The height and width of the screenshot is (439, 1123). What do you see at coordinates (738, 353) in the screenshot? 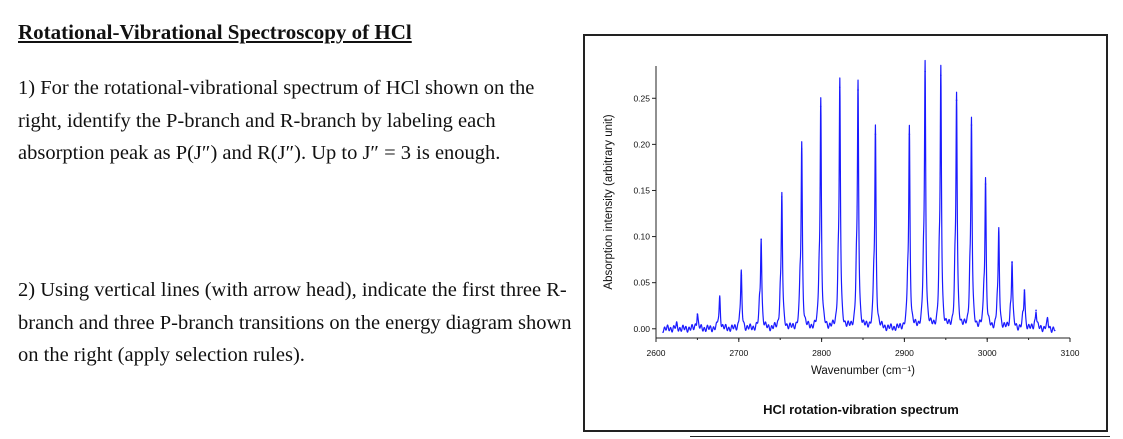
I see `x-tick-label: 2700` at bounding box center [738, 353].